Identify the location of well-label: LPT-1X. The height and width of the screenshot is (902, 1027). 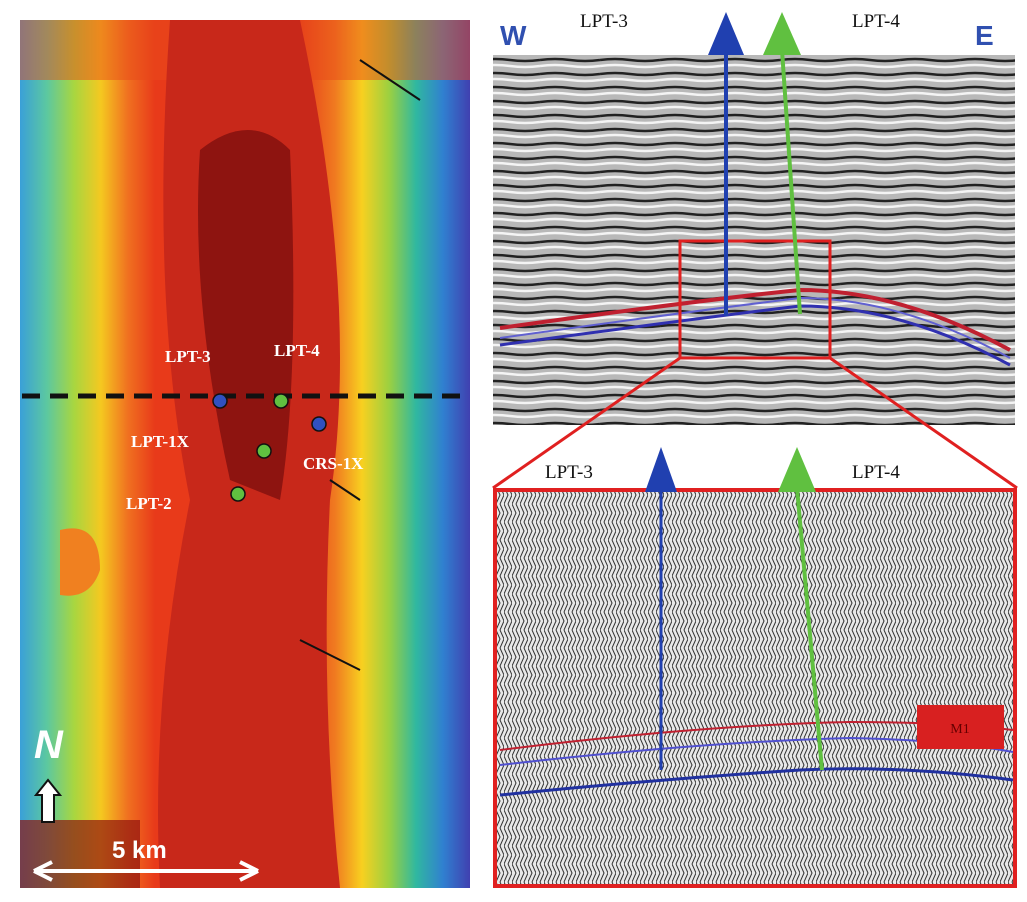
(160, 441).